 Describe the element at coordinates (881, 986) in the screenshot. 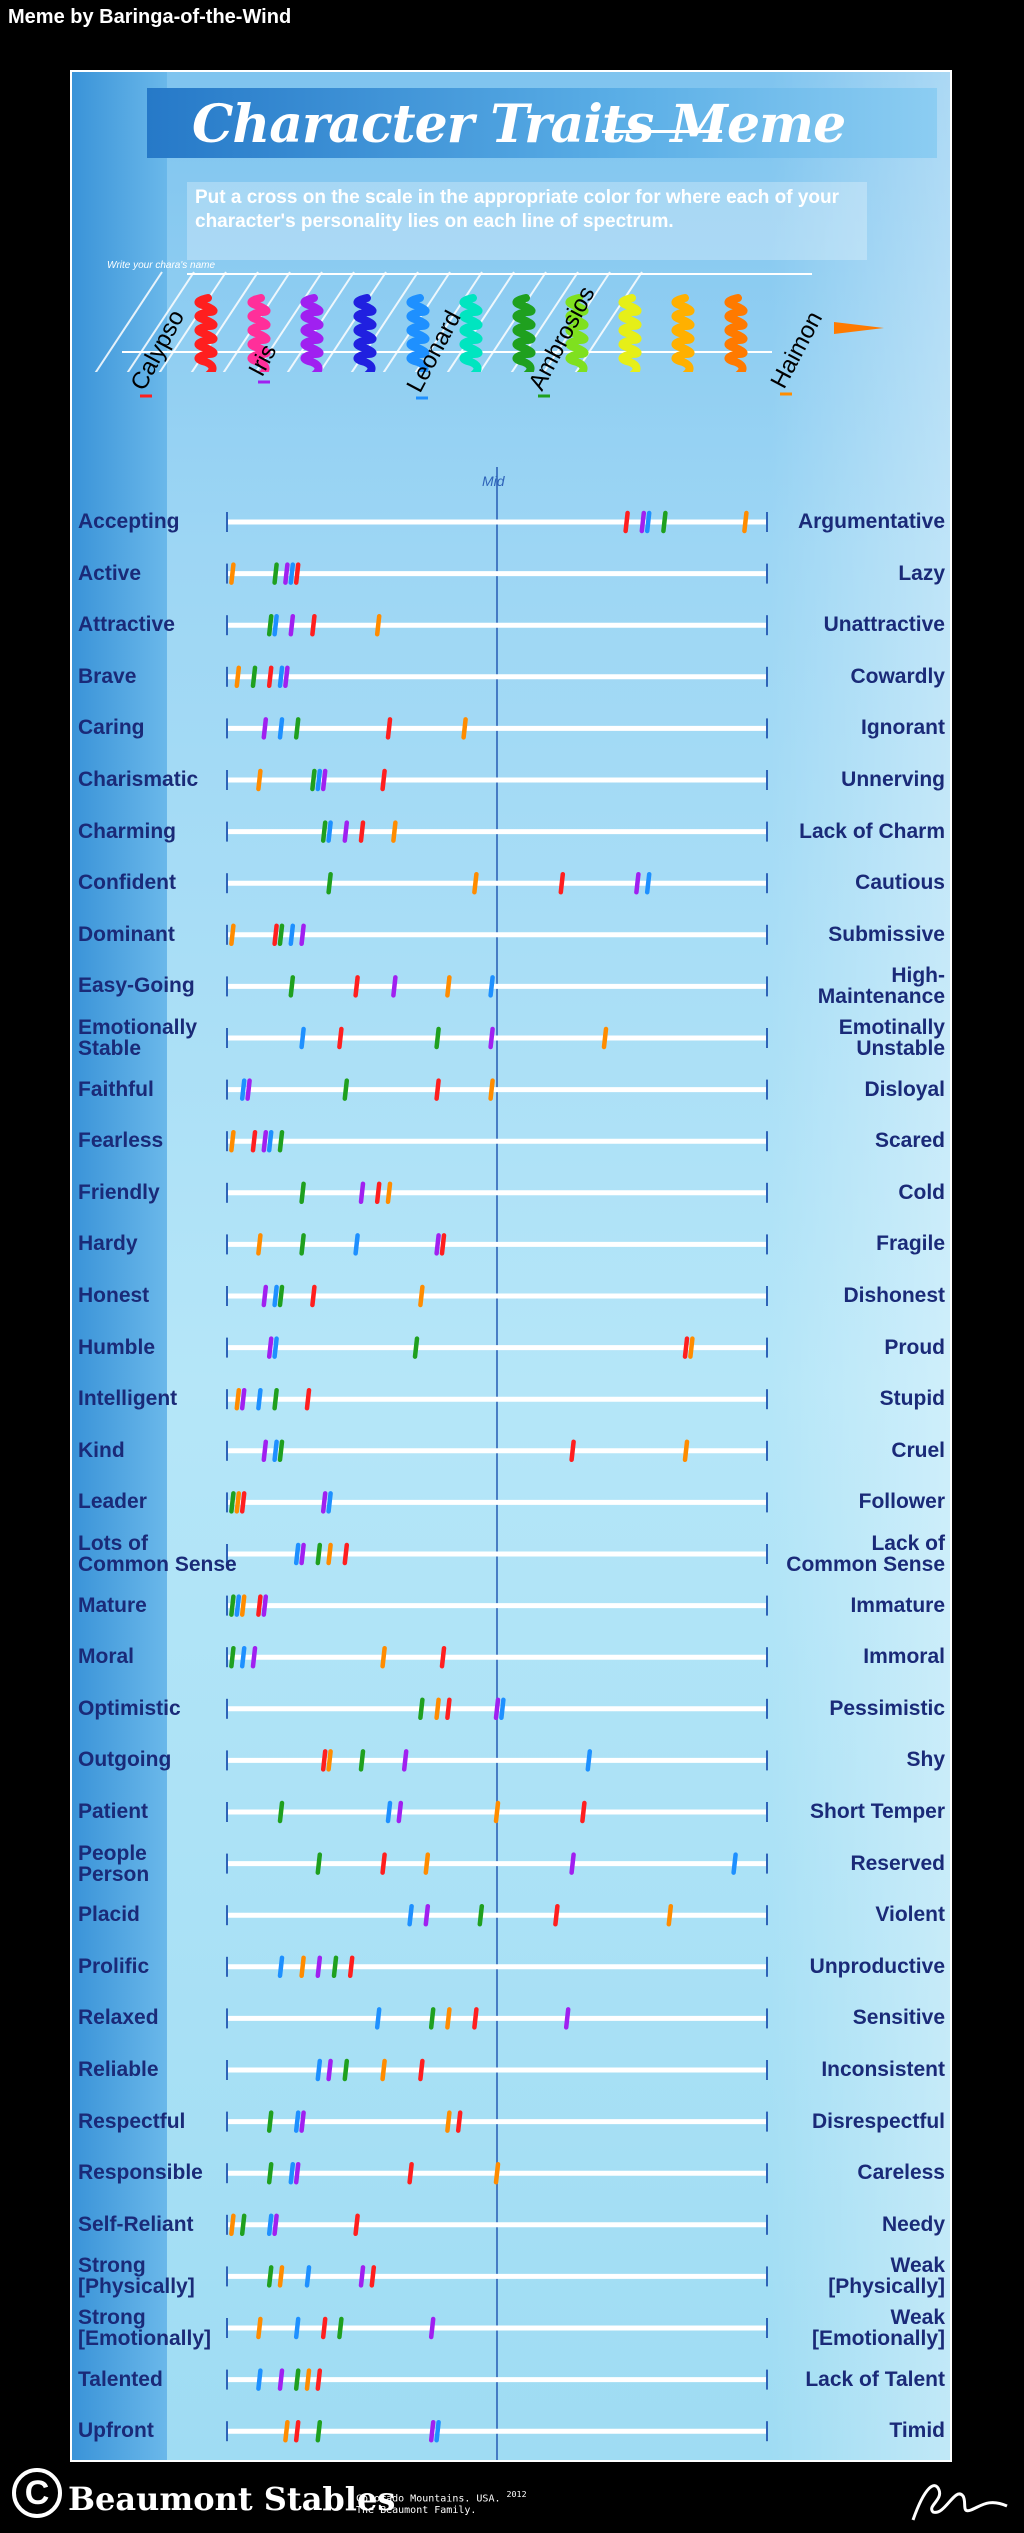

I see `trait-right-label: High- Maintenance` at that location.